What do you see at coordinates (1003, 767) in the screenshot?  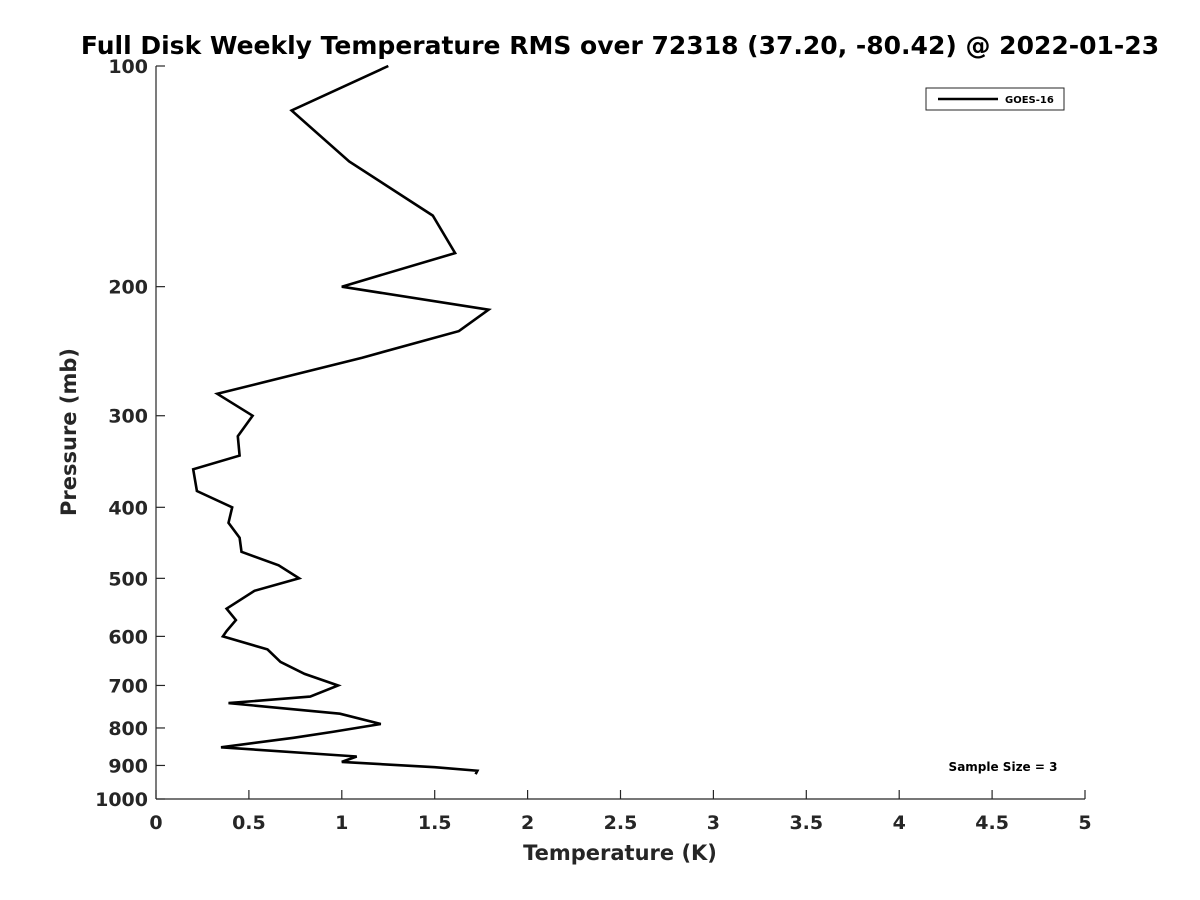 I see `sample-size-annotation: Sample Size = 3` at bounding box center [1003, 767].